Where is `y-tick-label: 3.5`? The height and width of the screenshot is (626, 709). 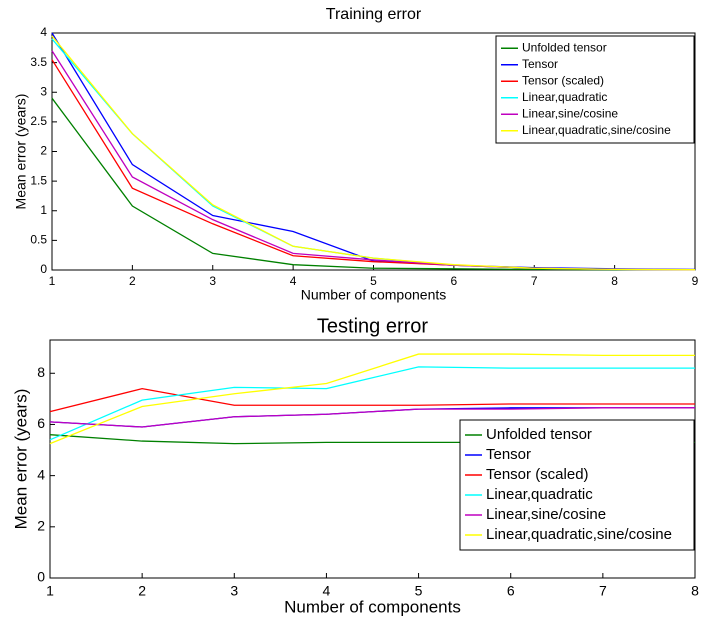 y-tick-label: 3.5 is located at coordinates (38, 62).